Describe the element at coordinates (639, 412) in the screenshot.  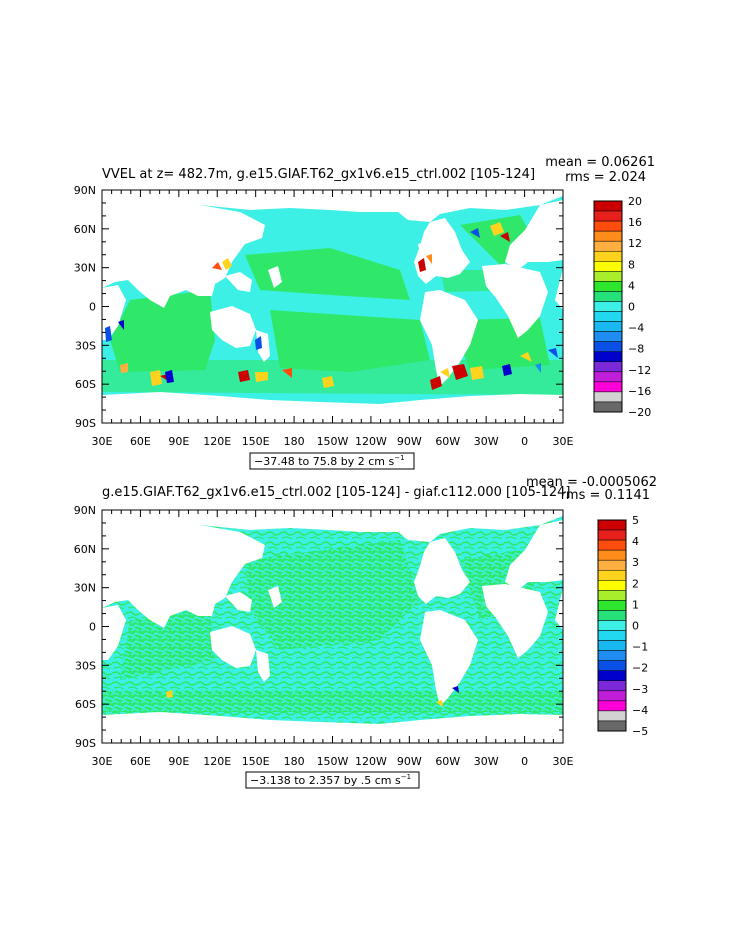
I see `colorbar-label: −20` at that location.